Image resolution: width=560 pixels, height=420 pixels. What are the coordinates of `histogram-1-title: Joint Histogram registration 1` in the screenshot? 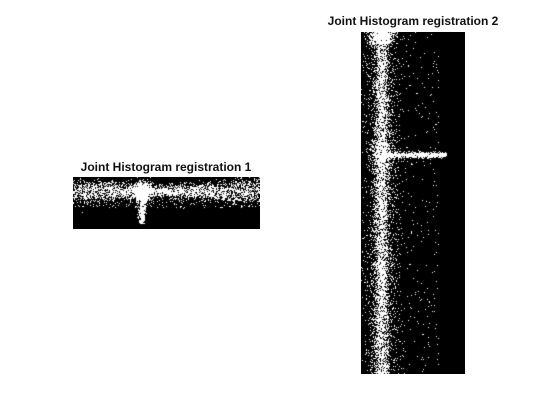 It's located at (166, 167).